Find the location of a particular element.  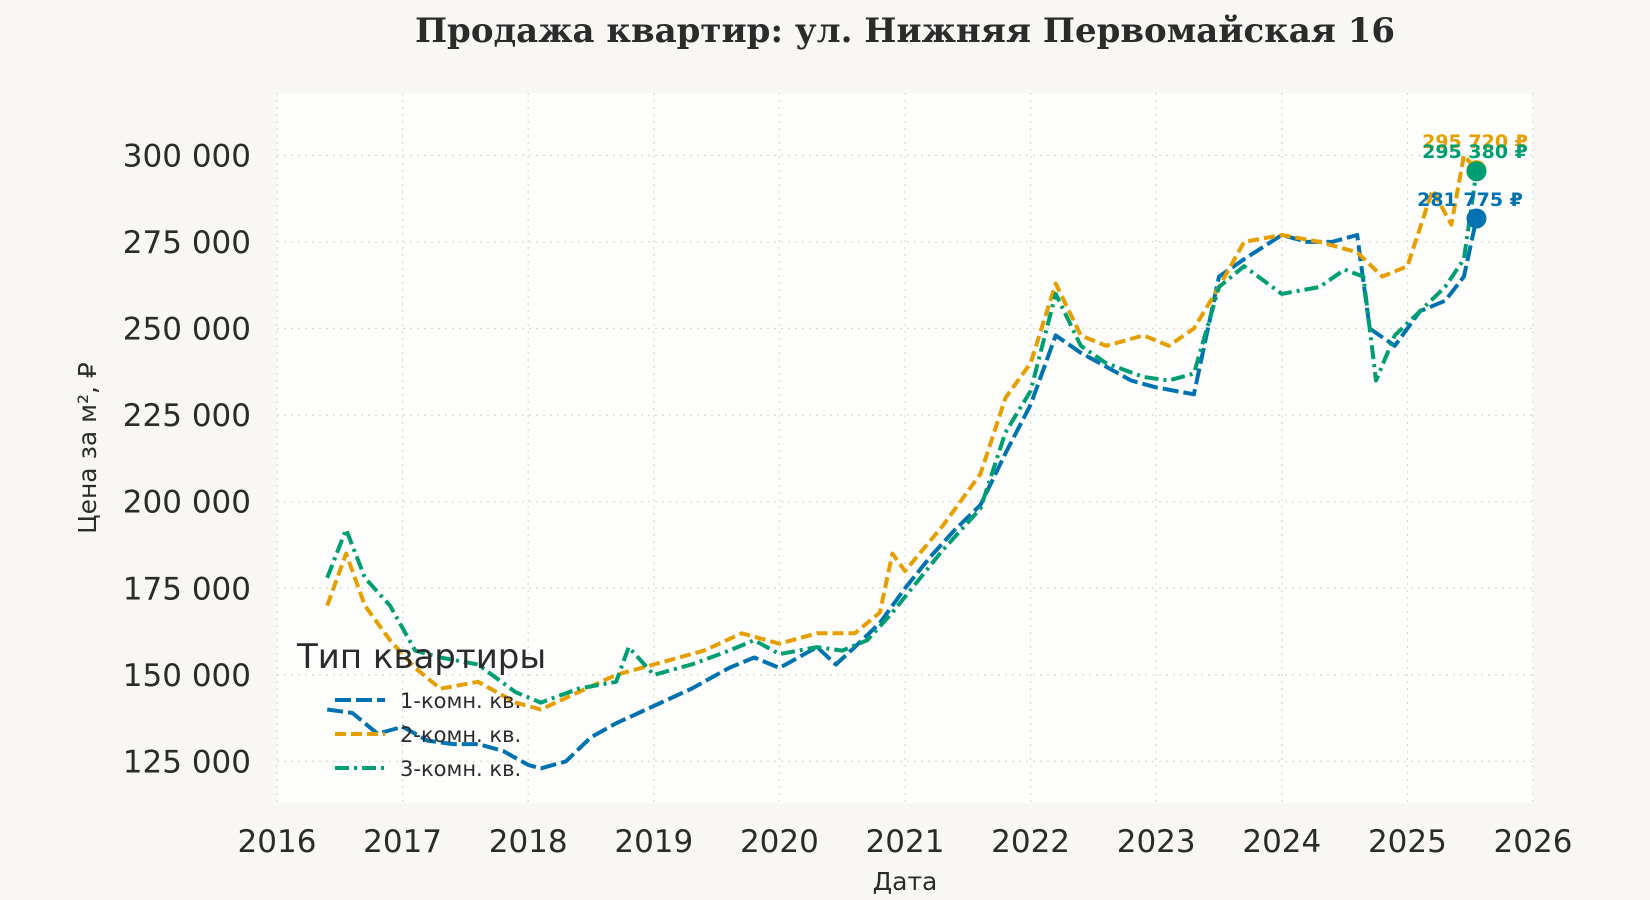

x-tick-label: 2018 is located at coordinates (528, 842).